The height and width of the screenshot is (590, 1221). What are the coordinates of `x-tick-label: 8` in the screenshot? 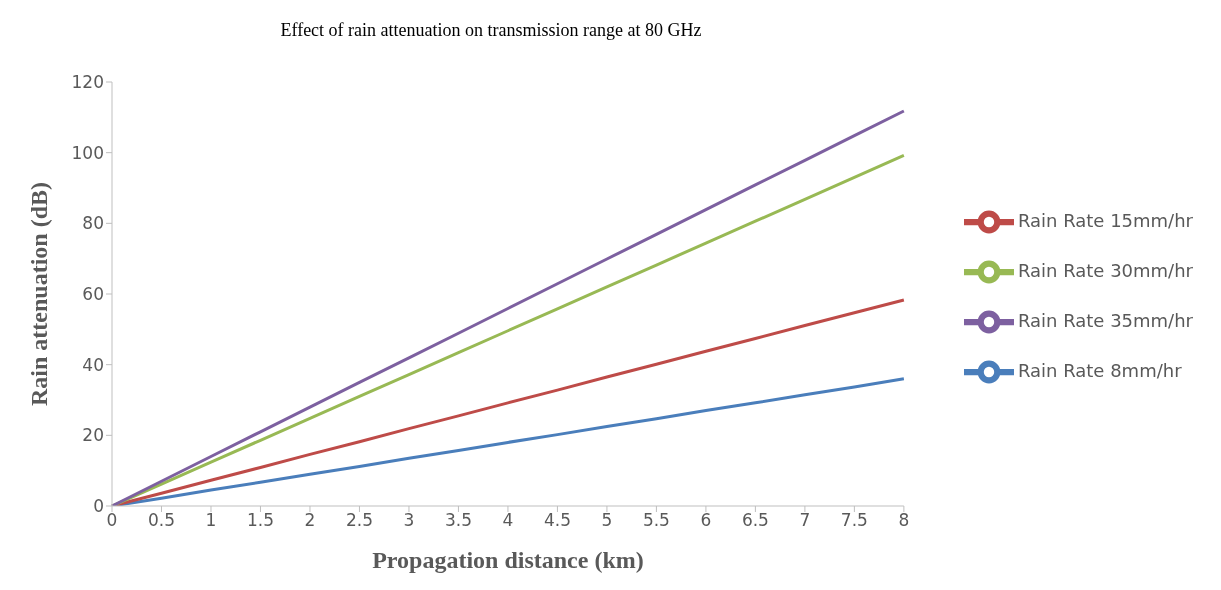 It's located at (904, 520).